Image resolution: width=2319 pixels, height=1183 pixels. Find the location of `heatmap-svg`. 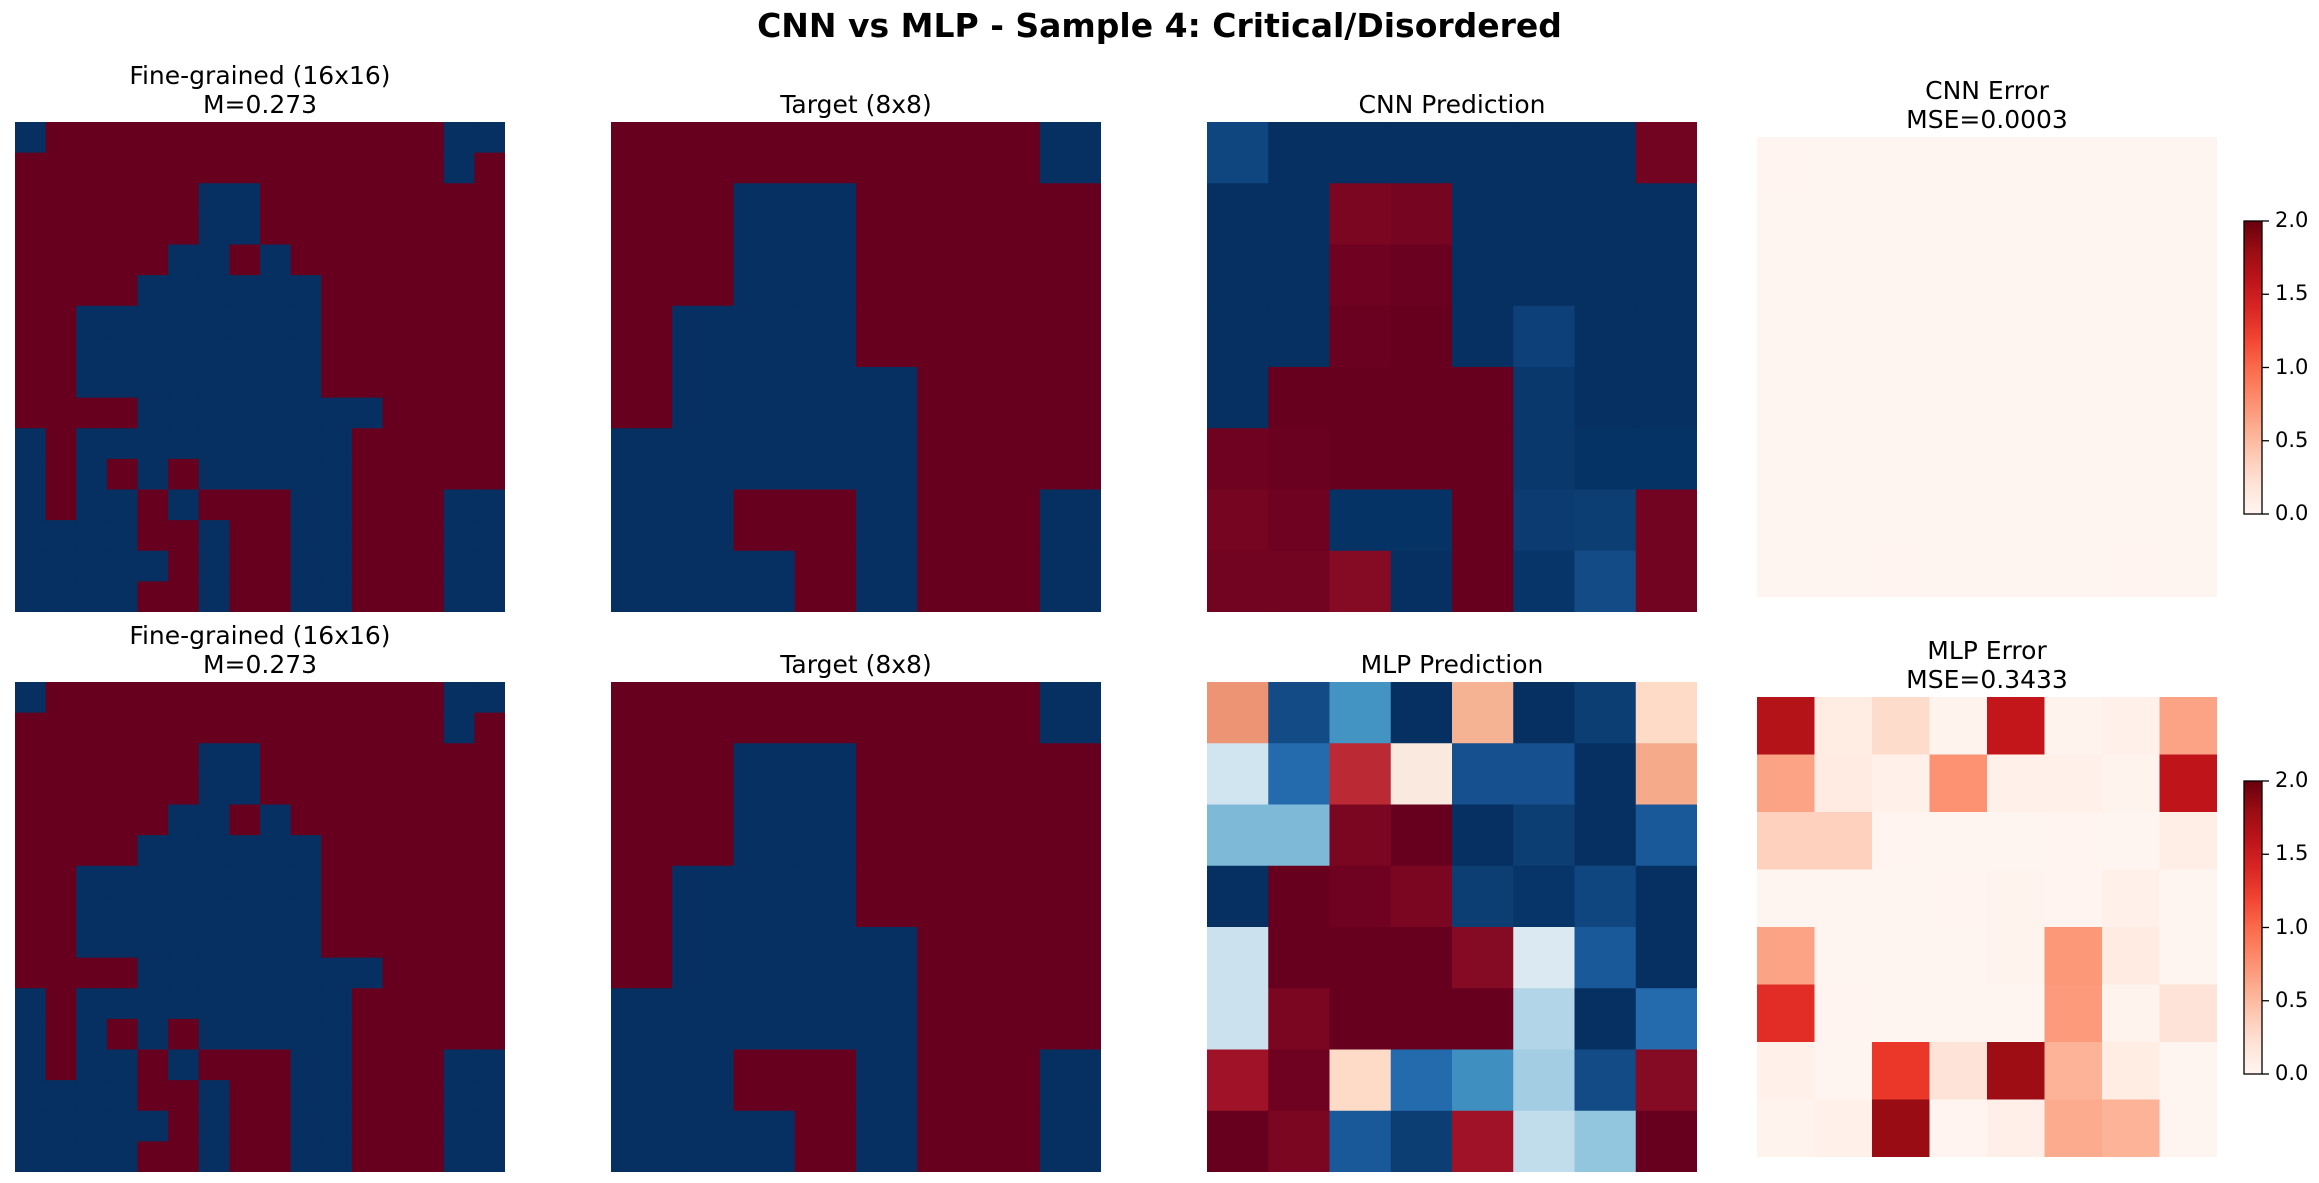

heatmap-svg is located at coordinates (1987, 927).